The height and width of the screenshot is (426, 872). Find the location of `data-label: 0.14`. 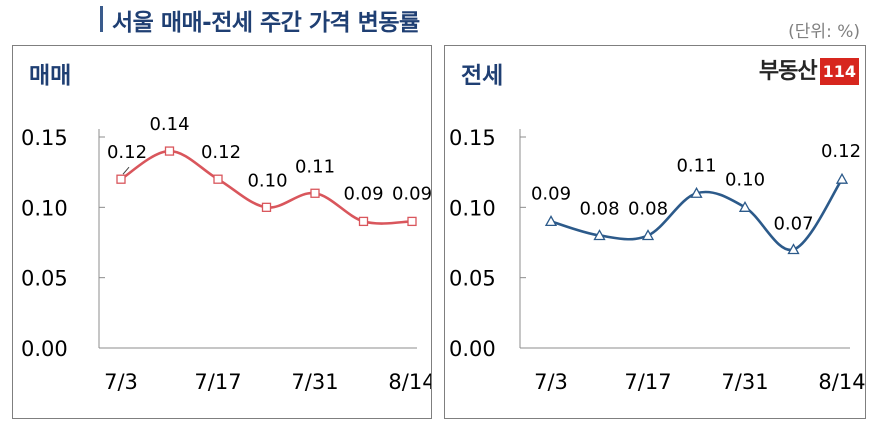

data-label: 0.14 is located at coordinates (169, 124).